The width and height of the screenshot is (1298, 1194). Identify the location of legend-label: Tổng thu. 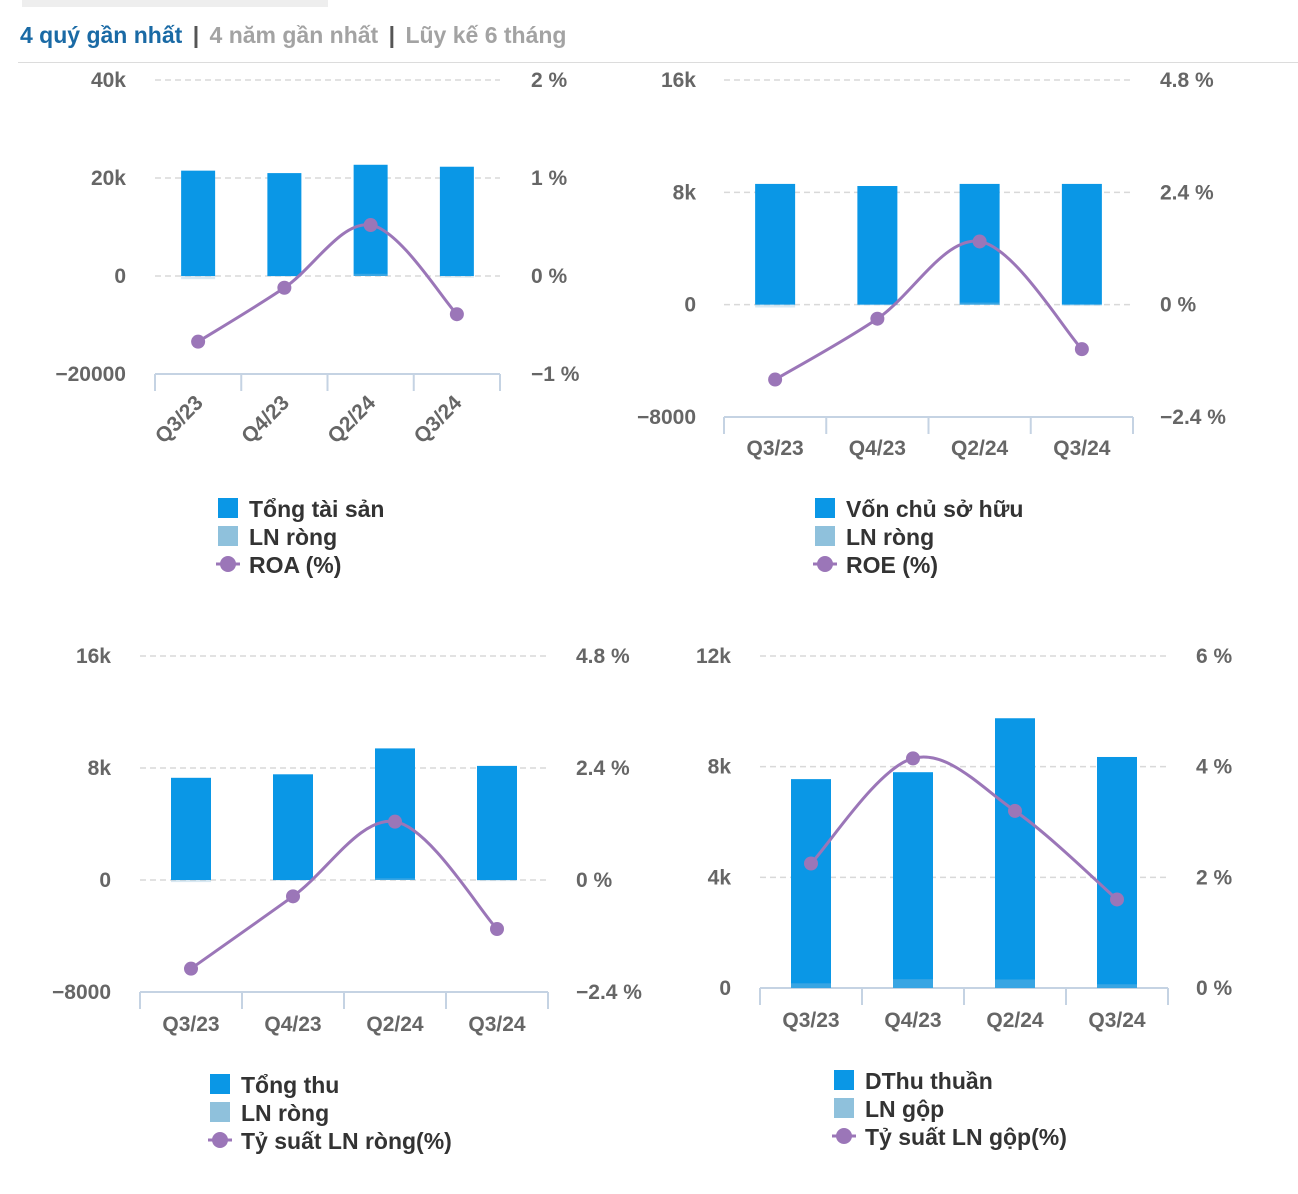
(290, 1085).